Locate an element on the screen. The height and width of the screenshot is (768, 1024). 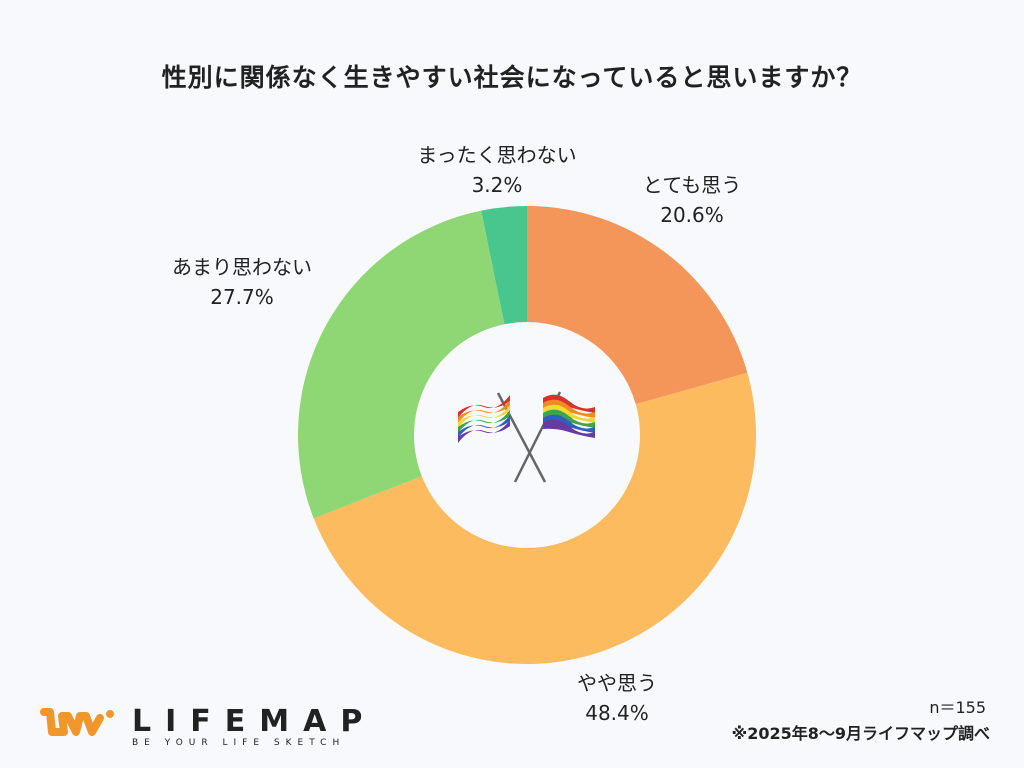
logo-name: LIFEMAP is located at coordinates (254, 721).